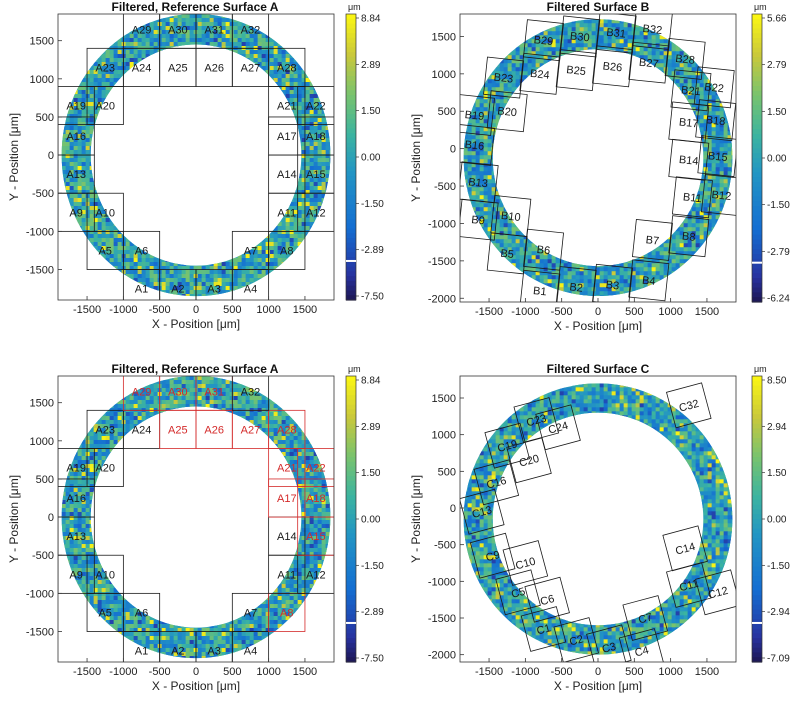  What do you see at coordinates (251, 430) in the screenshot?
I see `tile-label-a27: A27` at bounding box center [251, 430].